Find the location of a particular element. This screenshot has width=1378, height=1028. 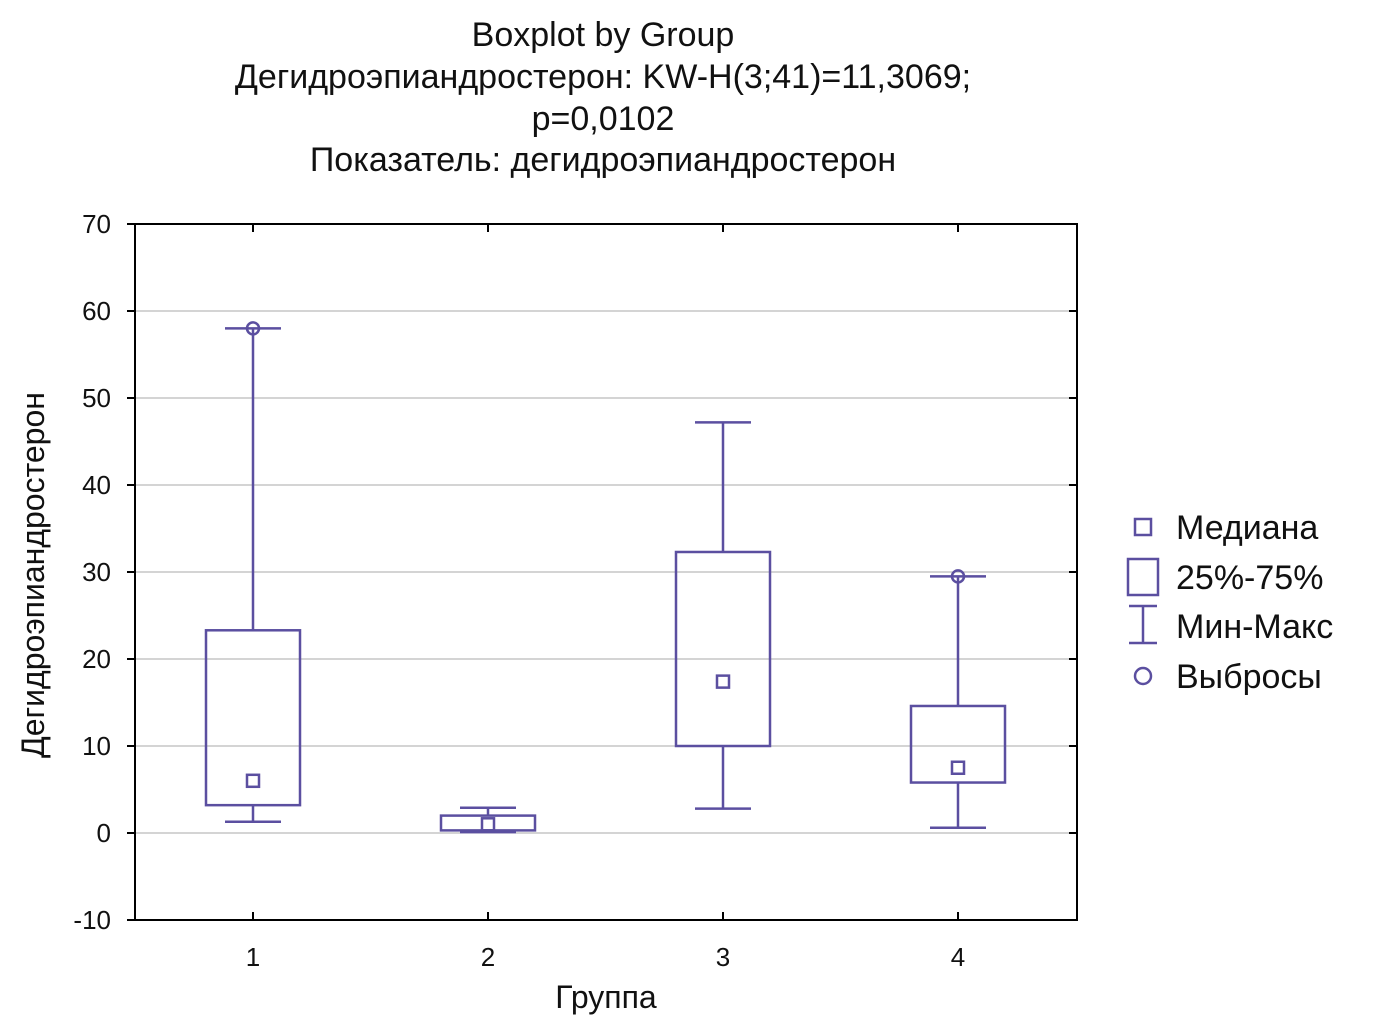

chart-title-line-4: Показатель: дегидроэпиандростерон is located at coordinates (603, 160).